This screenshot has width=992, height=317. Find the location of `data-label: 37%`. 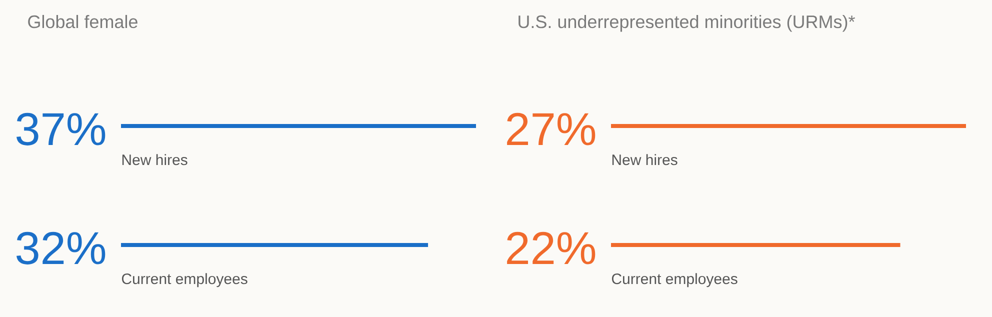

data-label: 37% is located at coordinates (61, 129).